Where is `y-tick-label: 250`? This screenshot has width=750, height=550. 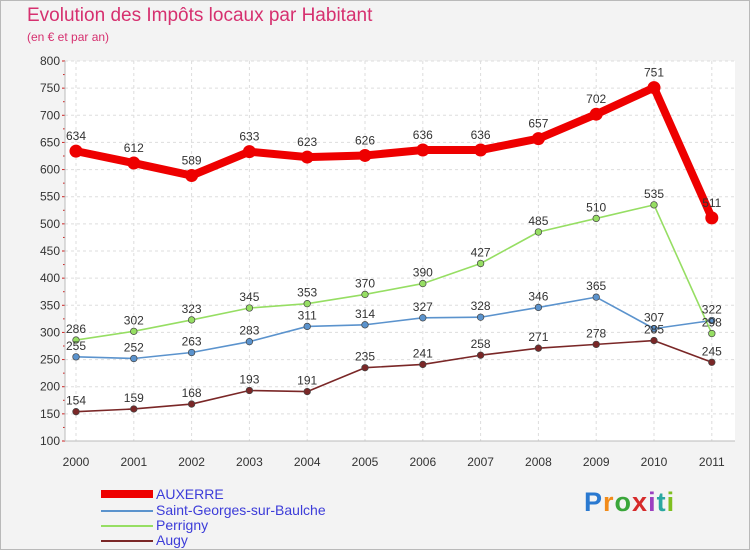 y-tick-label: 250 is located at coordinates (50, 360).